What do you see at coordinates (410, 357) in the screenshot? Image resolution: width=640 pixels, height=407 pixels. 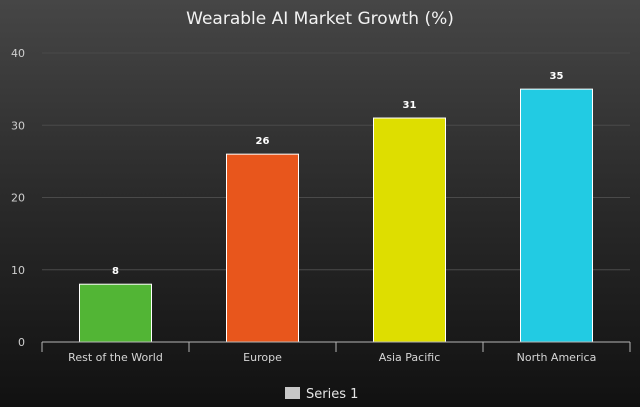 I see `x-tick-label: Asia Pacific` at bounding box center [410, 357].